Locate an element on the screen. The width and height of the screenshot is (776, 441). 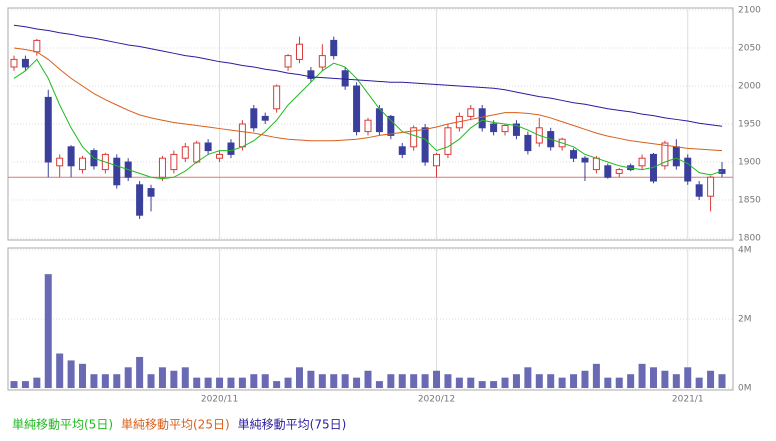
y-tick-label: 1800 is located at coordinates (749, 239).